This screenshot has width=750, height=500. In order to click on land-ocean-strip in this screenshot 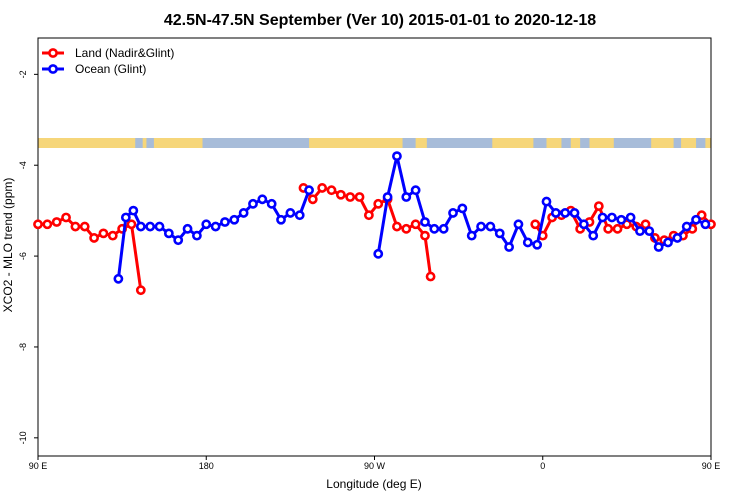, I will do `click(374, 143)`.